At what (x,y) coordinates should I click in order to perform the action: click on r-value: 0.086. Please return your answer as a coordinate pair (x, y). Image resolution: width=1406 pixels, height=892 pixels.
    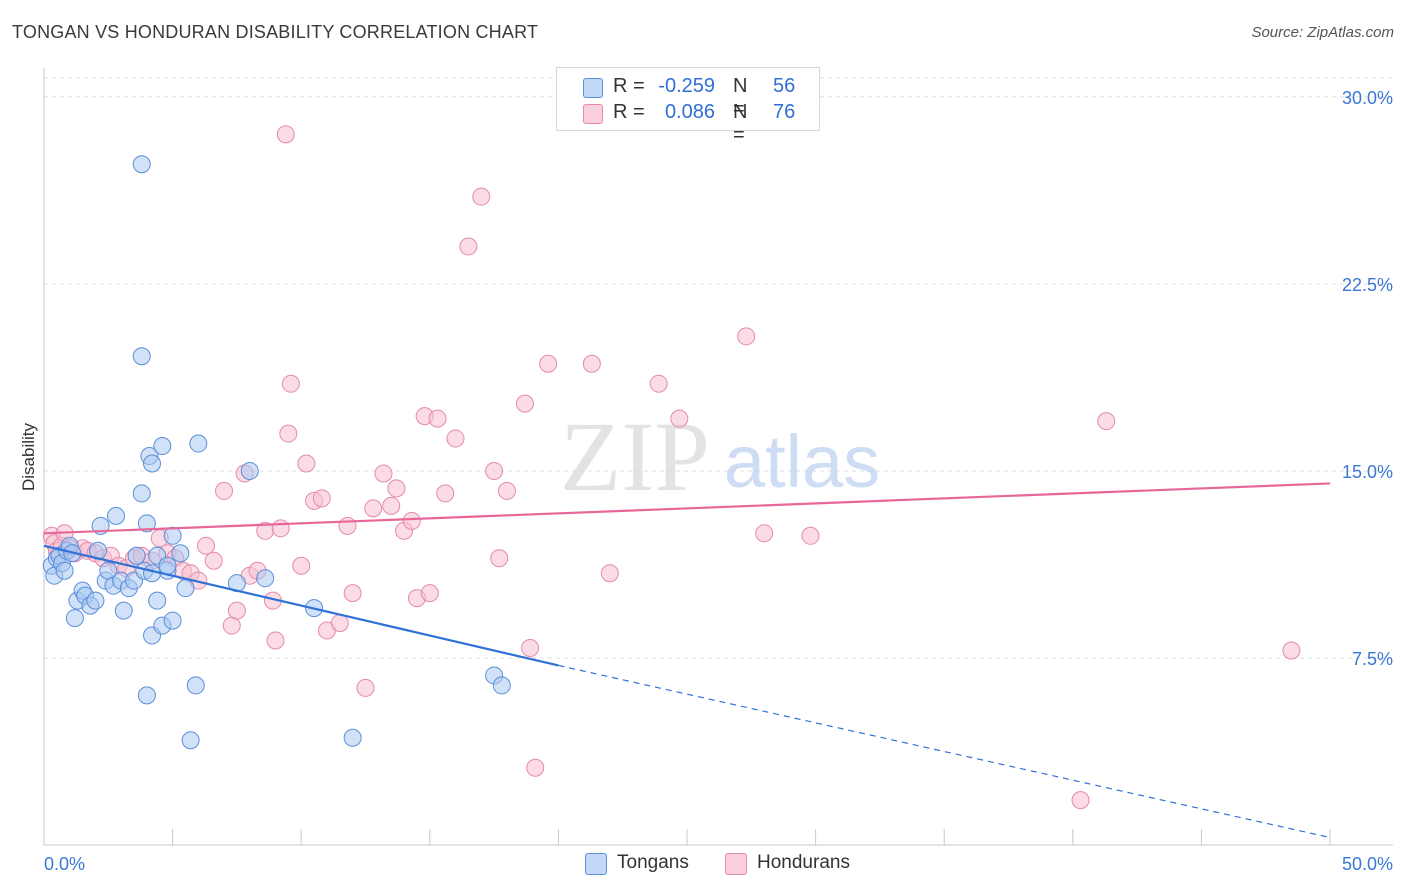
    Looking at the image, I should click on (689, 112).